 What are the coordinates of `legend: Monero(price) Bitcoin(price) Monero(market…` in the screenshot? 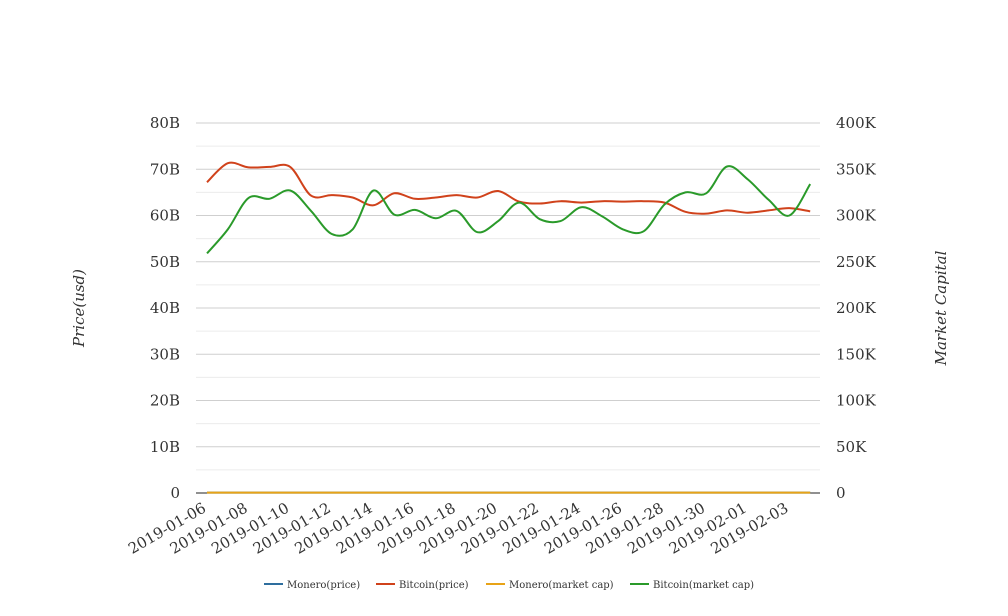 It's located at (509, 585).